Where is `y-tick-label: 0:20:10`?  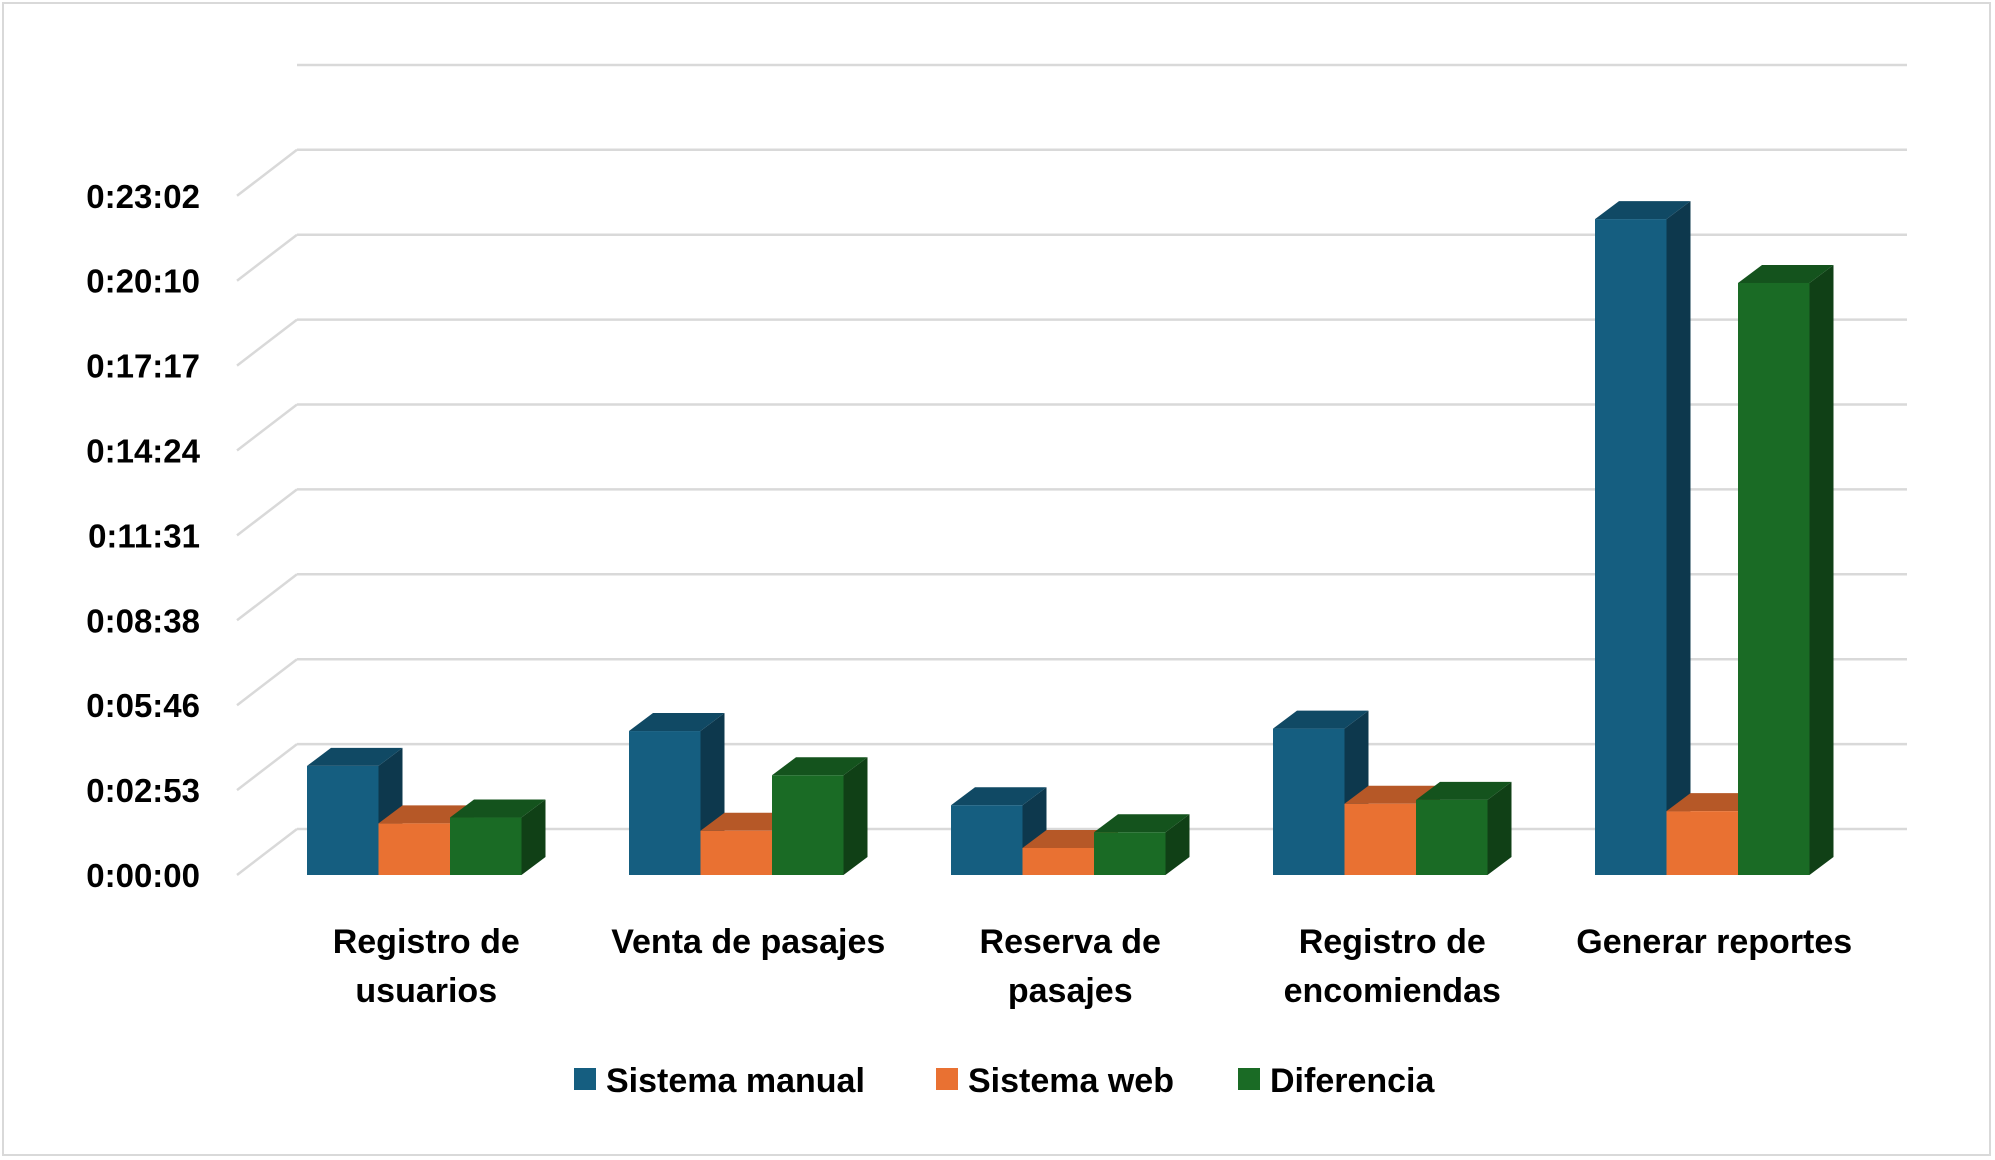 y-tick-label: 0:20:10 is located at coordinates (143, 281).